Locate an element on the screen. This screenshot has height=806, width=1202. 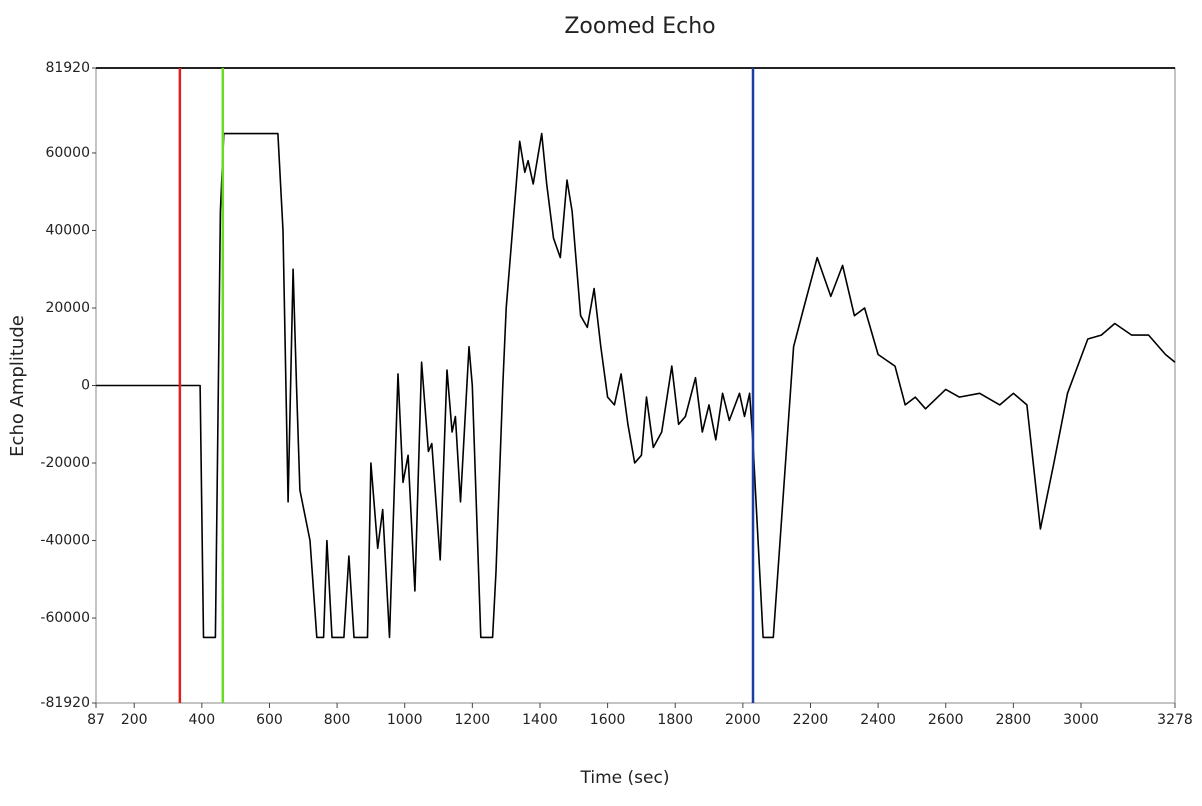
chart-title: Zoomed Echo is located at coordinates (639, 26).